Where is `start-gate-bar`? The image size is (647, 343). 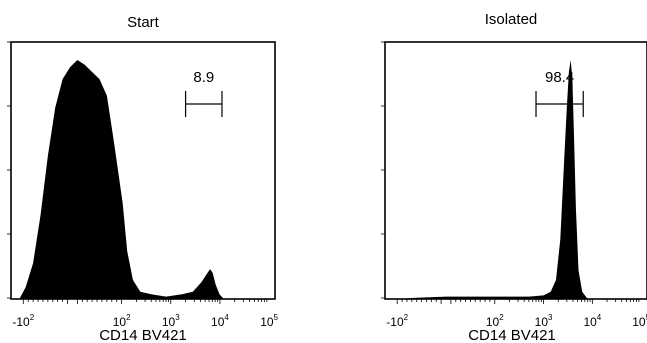 start-gate-bar is located at coordinates (203, 104).